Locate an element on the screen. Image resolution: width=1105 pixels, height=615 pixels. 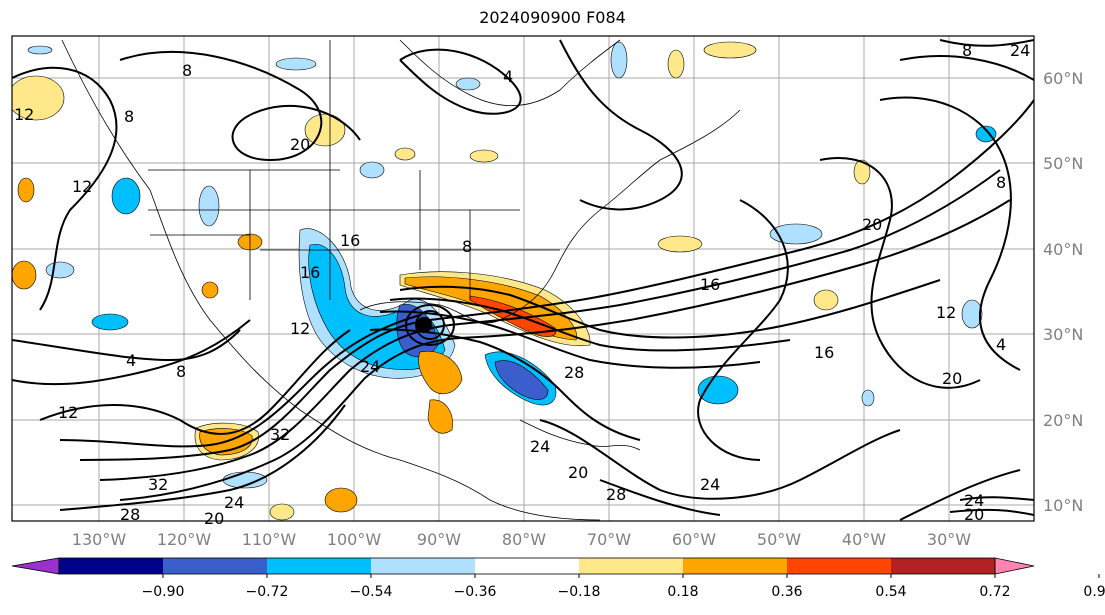
colorbar-outline is located at coordinates (527, 566).